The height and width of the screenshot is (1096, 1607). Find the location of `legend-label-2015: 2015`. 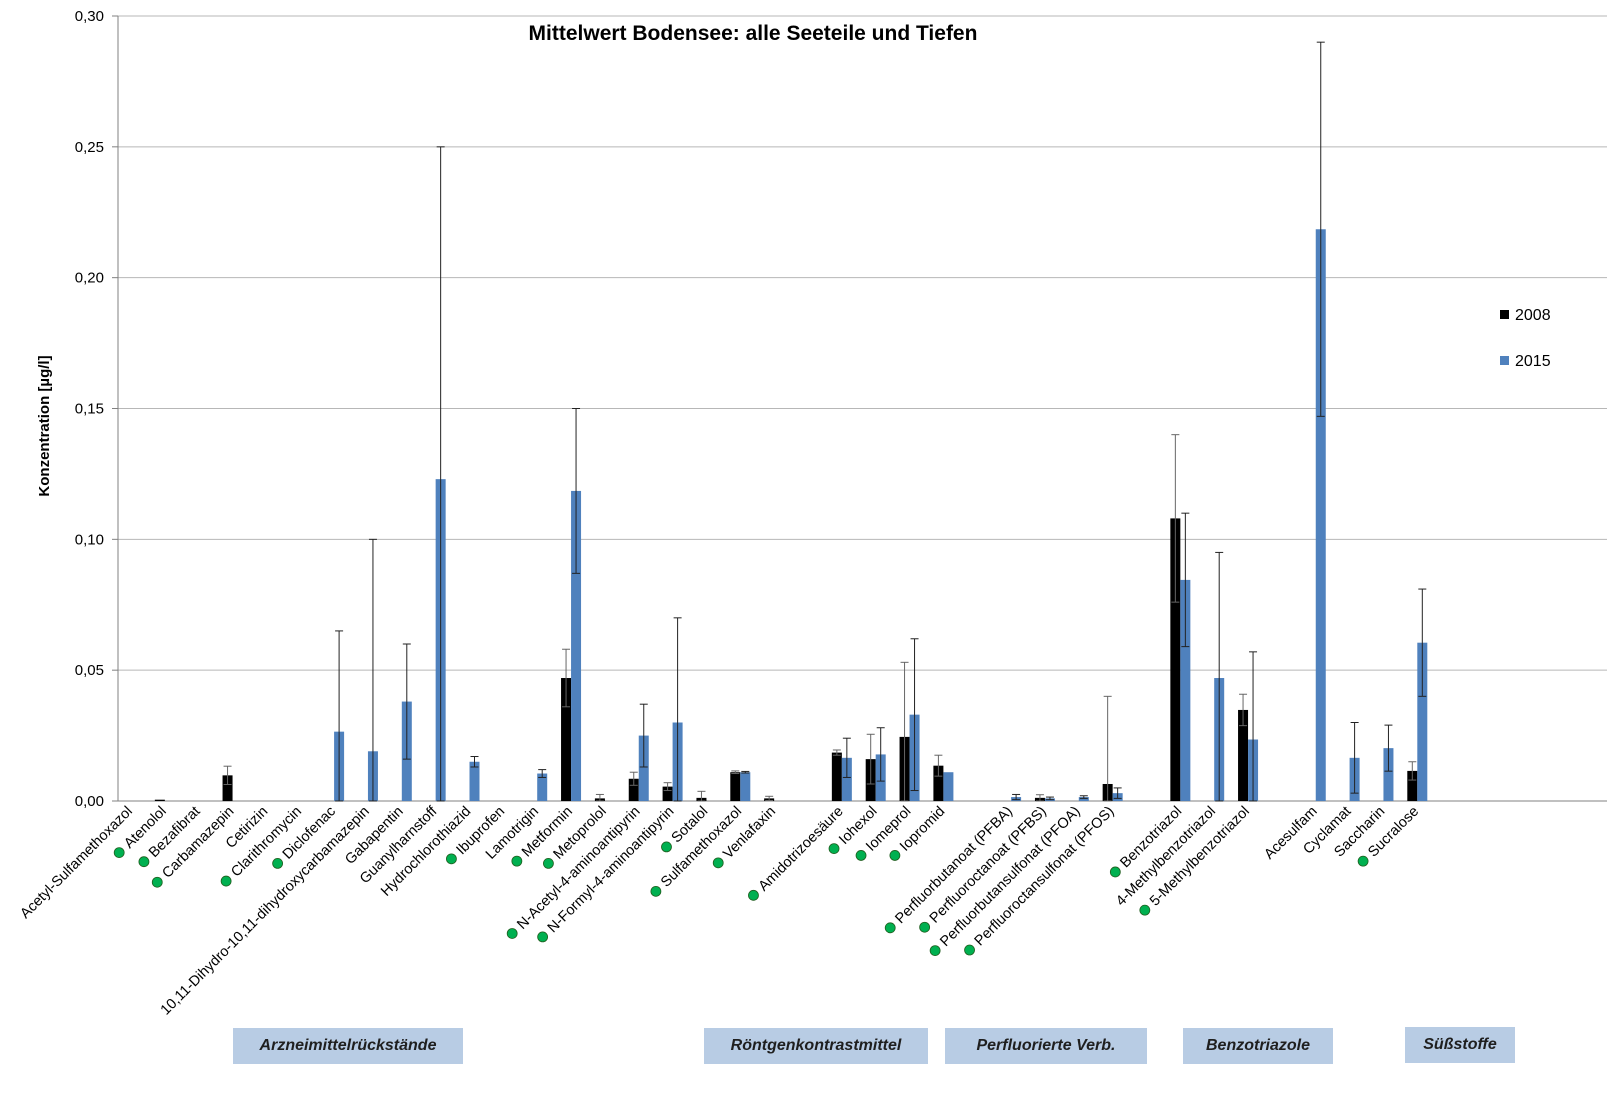

legend-label-2015: 2015 is located at coordinates (1533, 361).